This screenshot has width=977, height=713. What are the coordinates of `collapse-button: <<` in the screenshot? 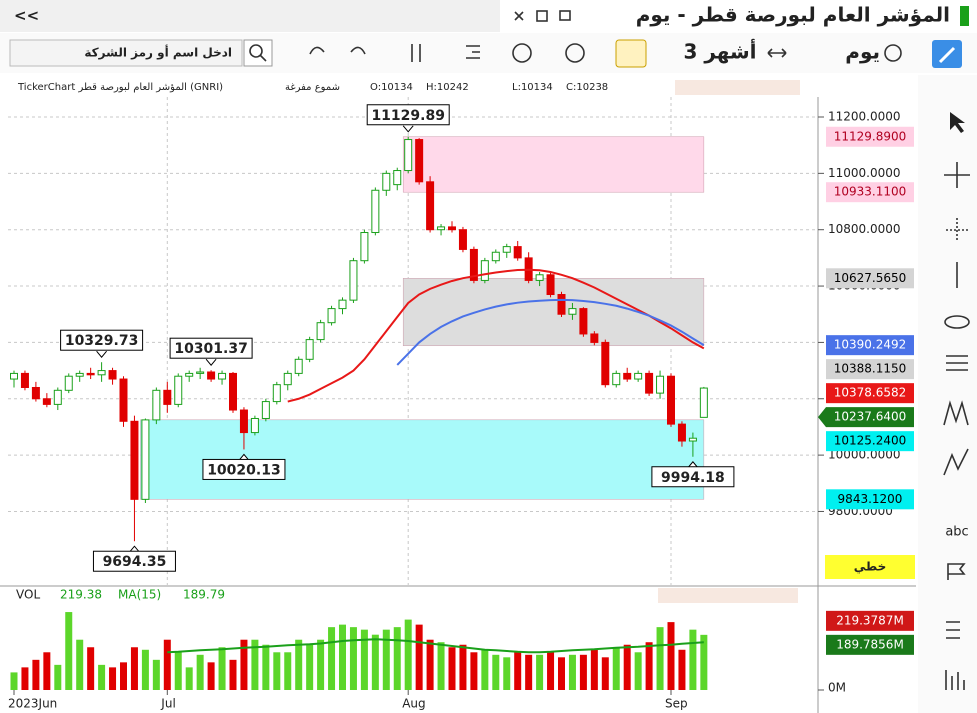 It's located at (26, 16).